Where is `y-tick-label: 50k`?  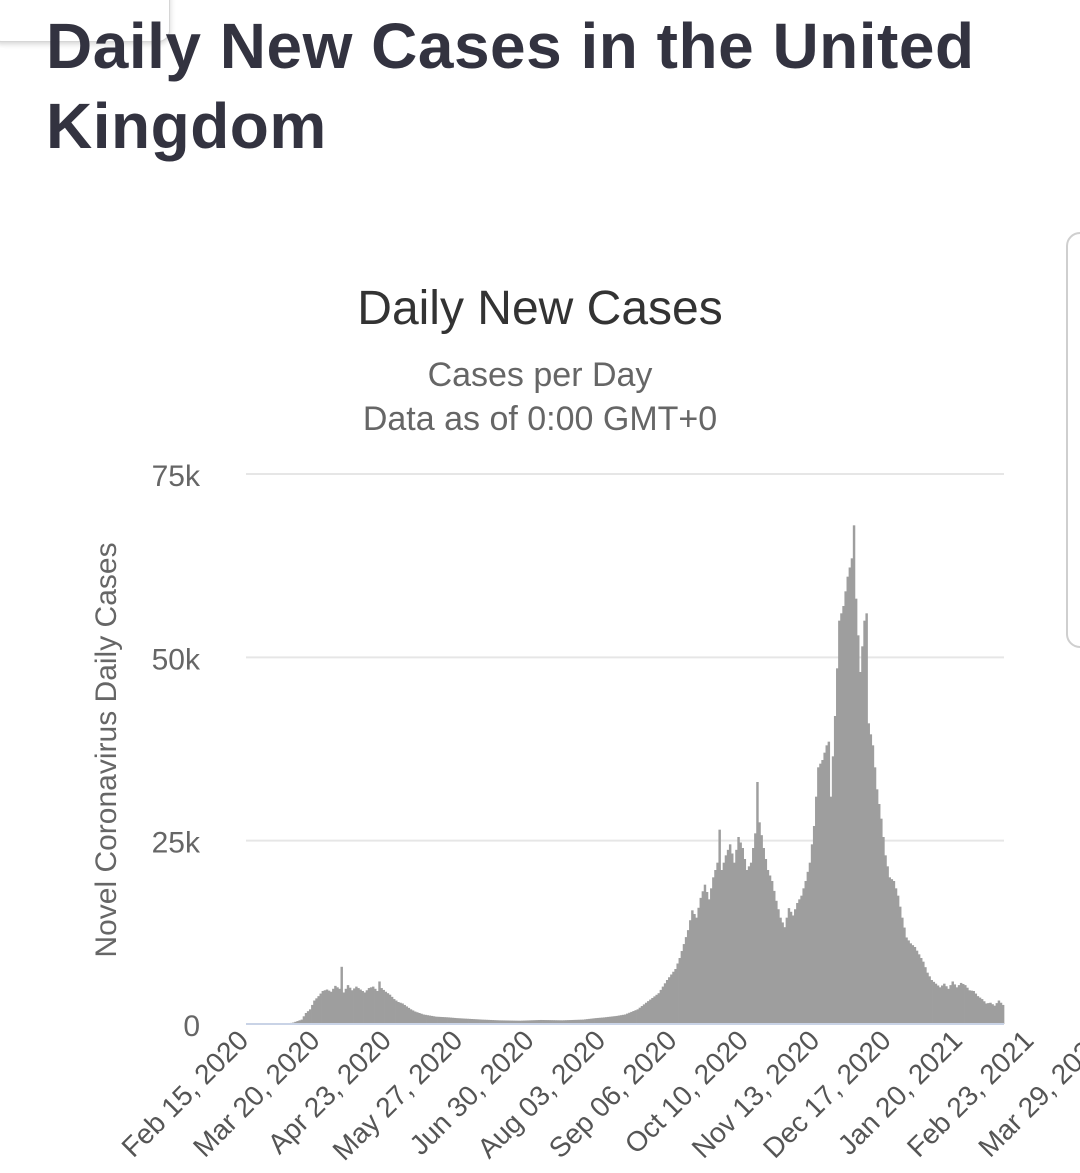
y-tick-label: 50k is located at coordinates (176, 659).